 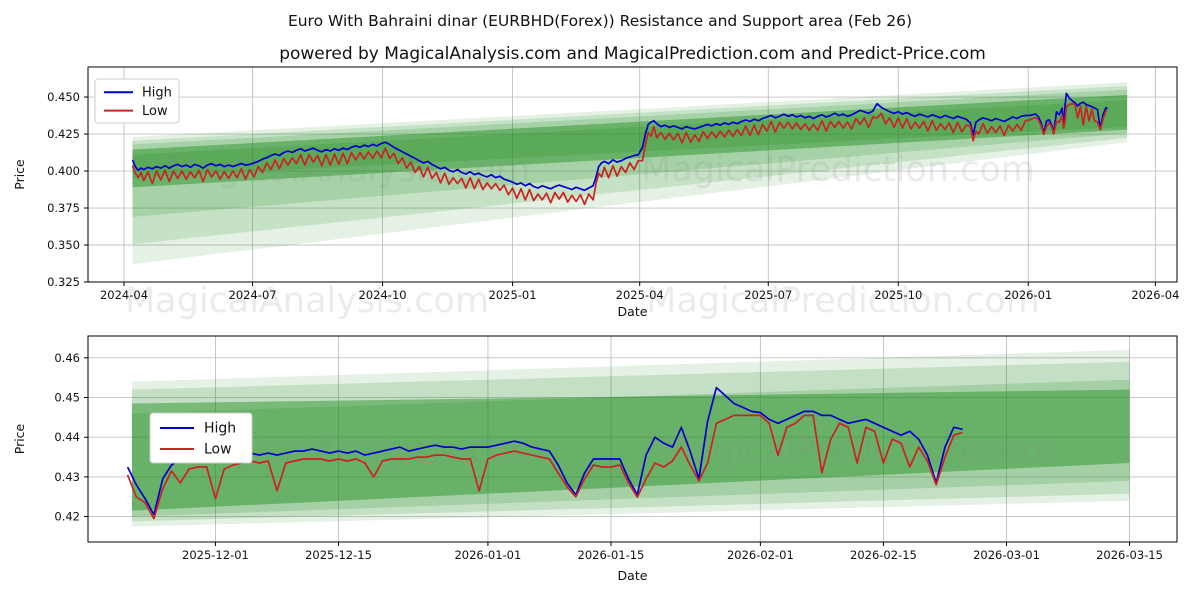 I want to click on high-line, so click(x=619, y=142).